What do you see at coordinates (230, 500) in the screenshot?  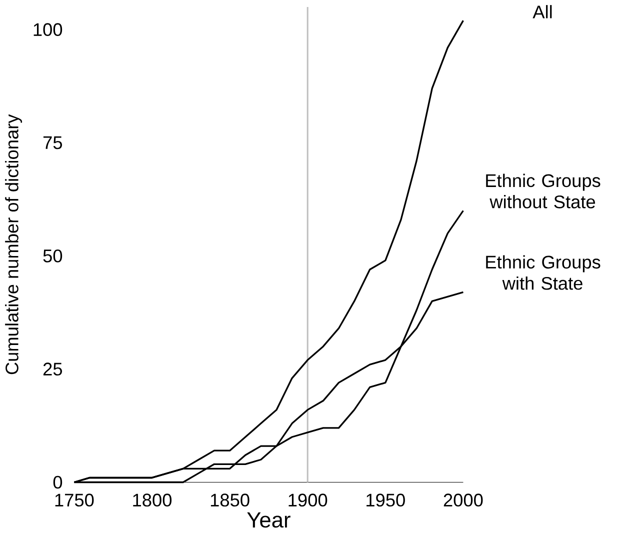 I see `x-tick-label: 1850` at bounding box center [230, 500].